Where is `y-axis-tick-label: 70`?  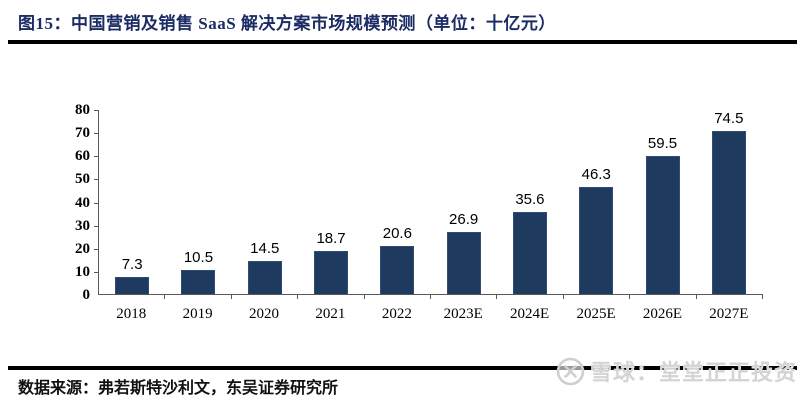 y-axis-tick-label: 70 is located at coordinates (82, 133).